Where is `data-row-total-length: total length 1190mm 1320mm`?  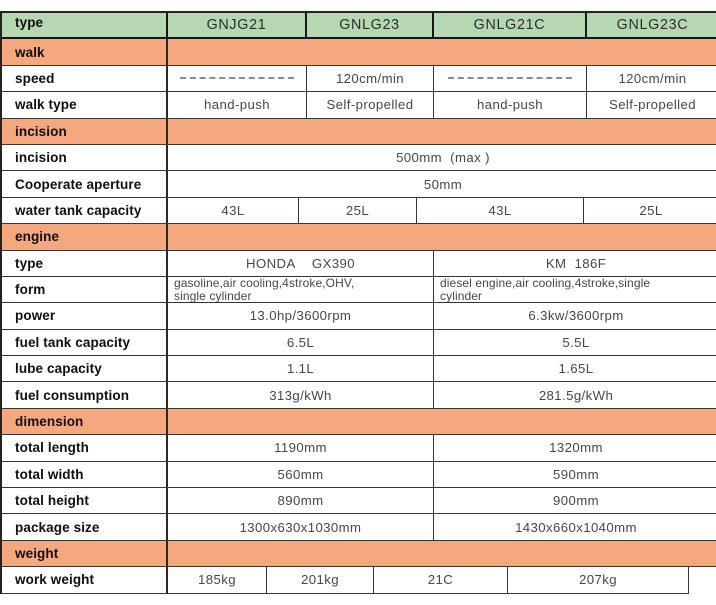
data-row-total-length: total length 1190mm 1320mm is located at coordinates (359, 448).